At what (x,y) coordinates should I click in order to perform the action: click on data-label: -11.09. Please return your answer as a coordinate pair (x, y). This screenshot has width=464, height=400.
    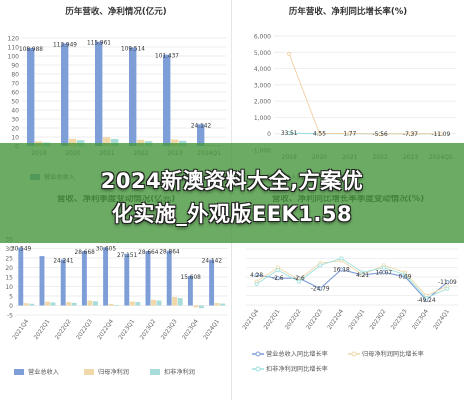
    Looking at the image, I should click on (447, 283).